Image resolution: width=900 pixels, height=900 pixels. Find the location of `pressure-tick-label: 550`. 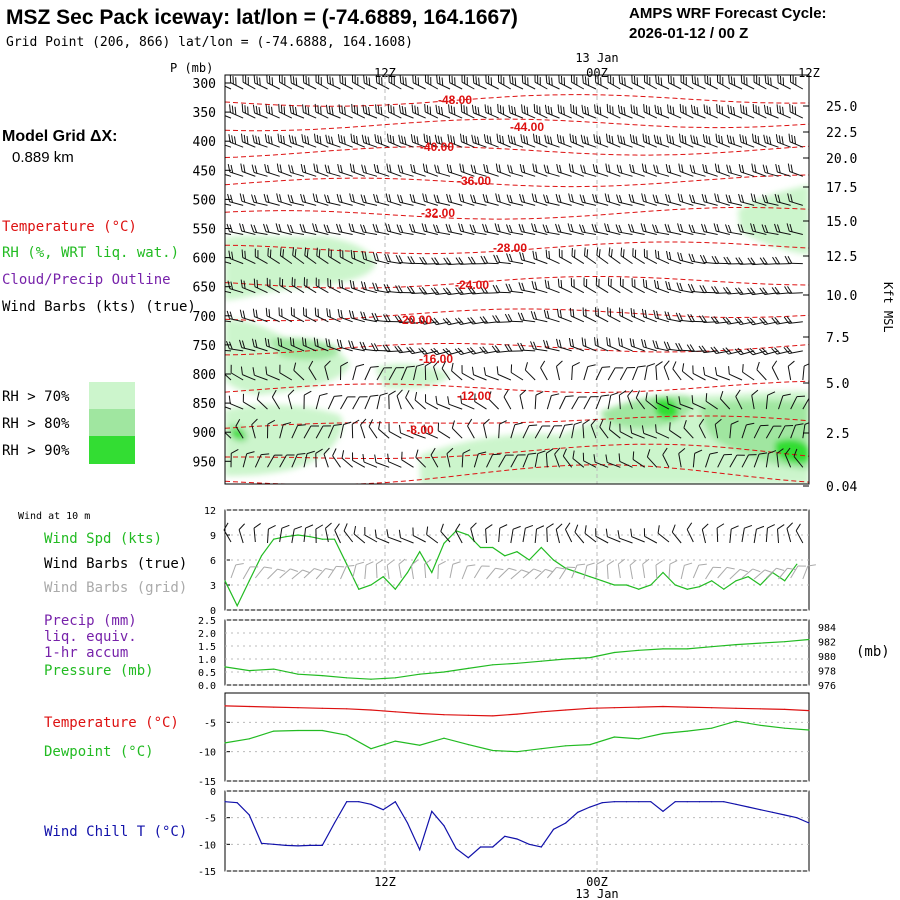

pressure-tick-label: 550 is located at coordinates (204, 230).